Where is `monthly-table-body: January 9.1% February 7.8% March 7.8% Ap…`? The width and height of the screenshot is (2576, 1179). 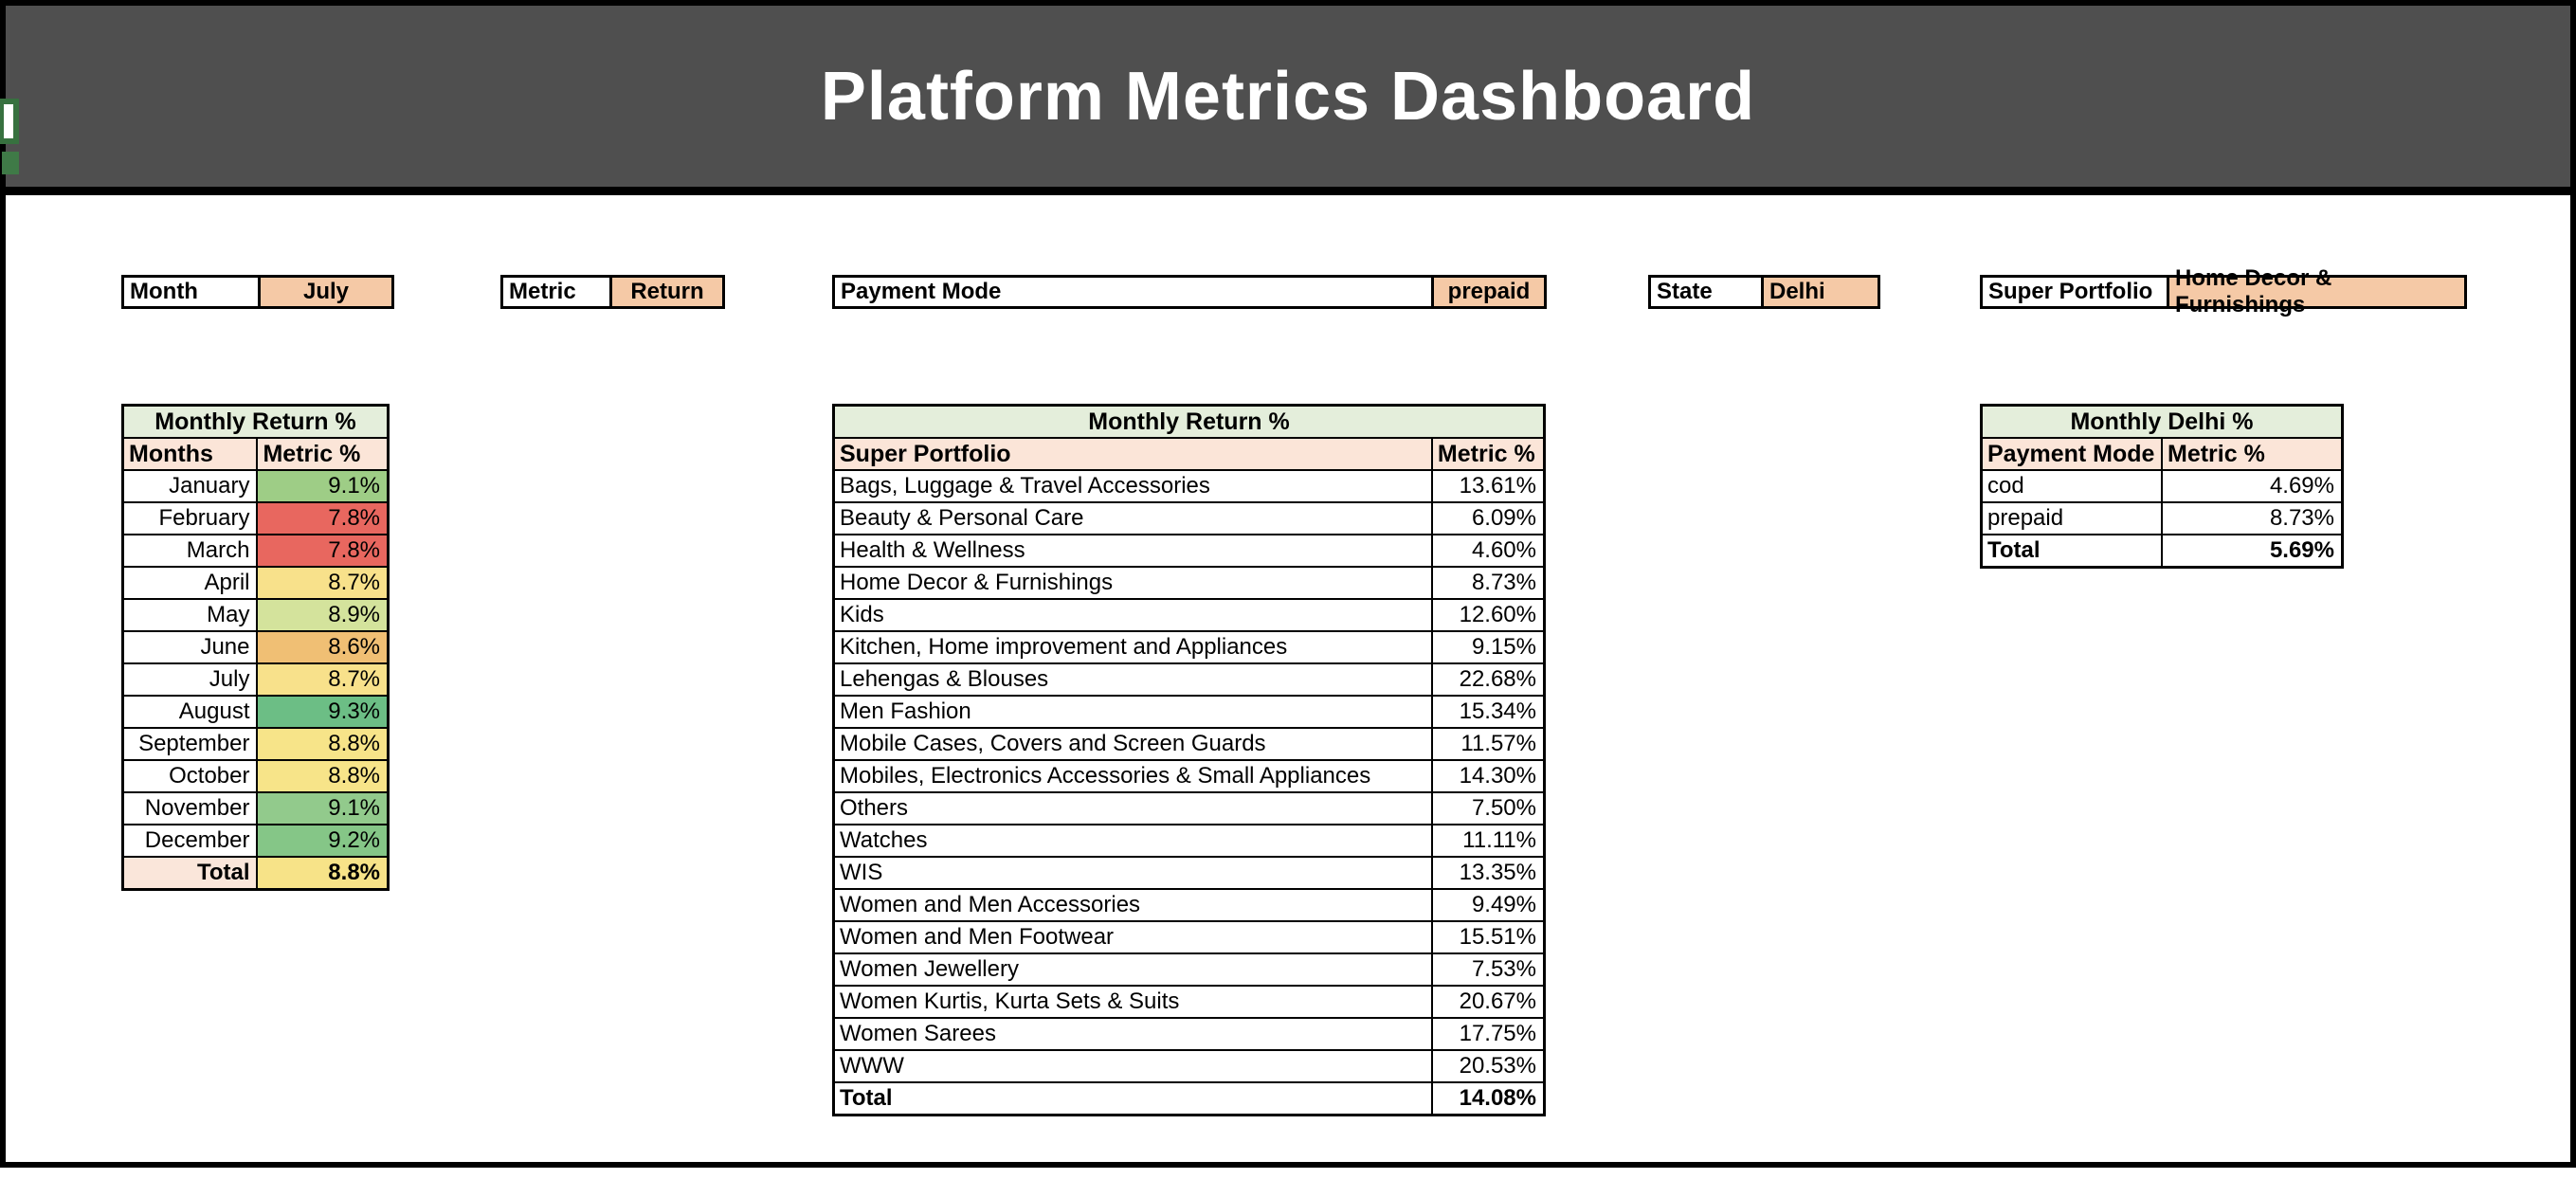
monthly-table-body: January 9.1% February 7.8% March 7.8% Ap… is located at coordinates (256, 662).